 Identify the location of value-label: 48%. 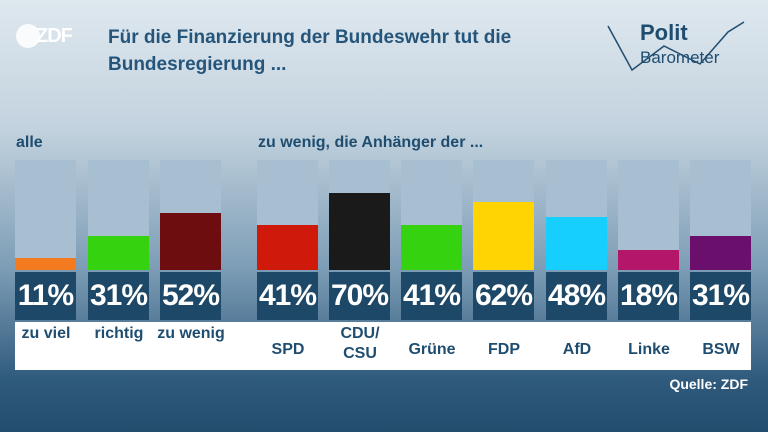
(576, 296).